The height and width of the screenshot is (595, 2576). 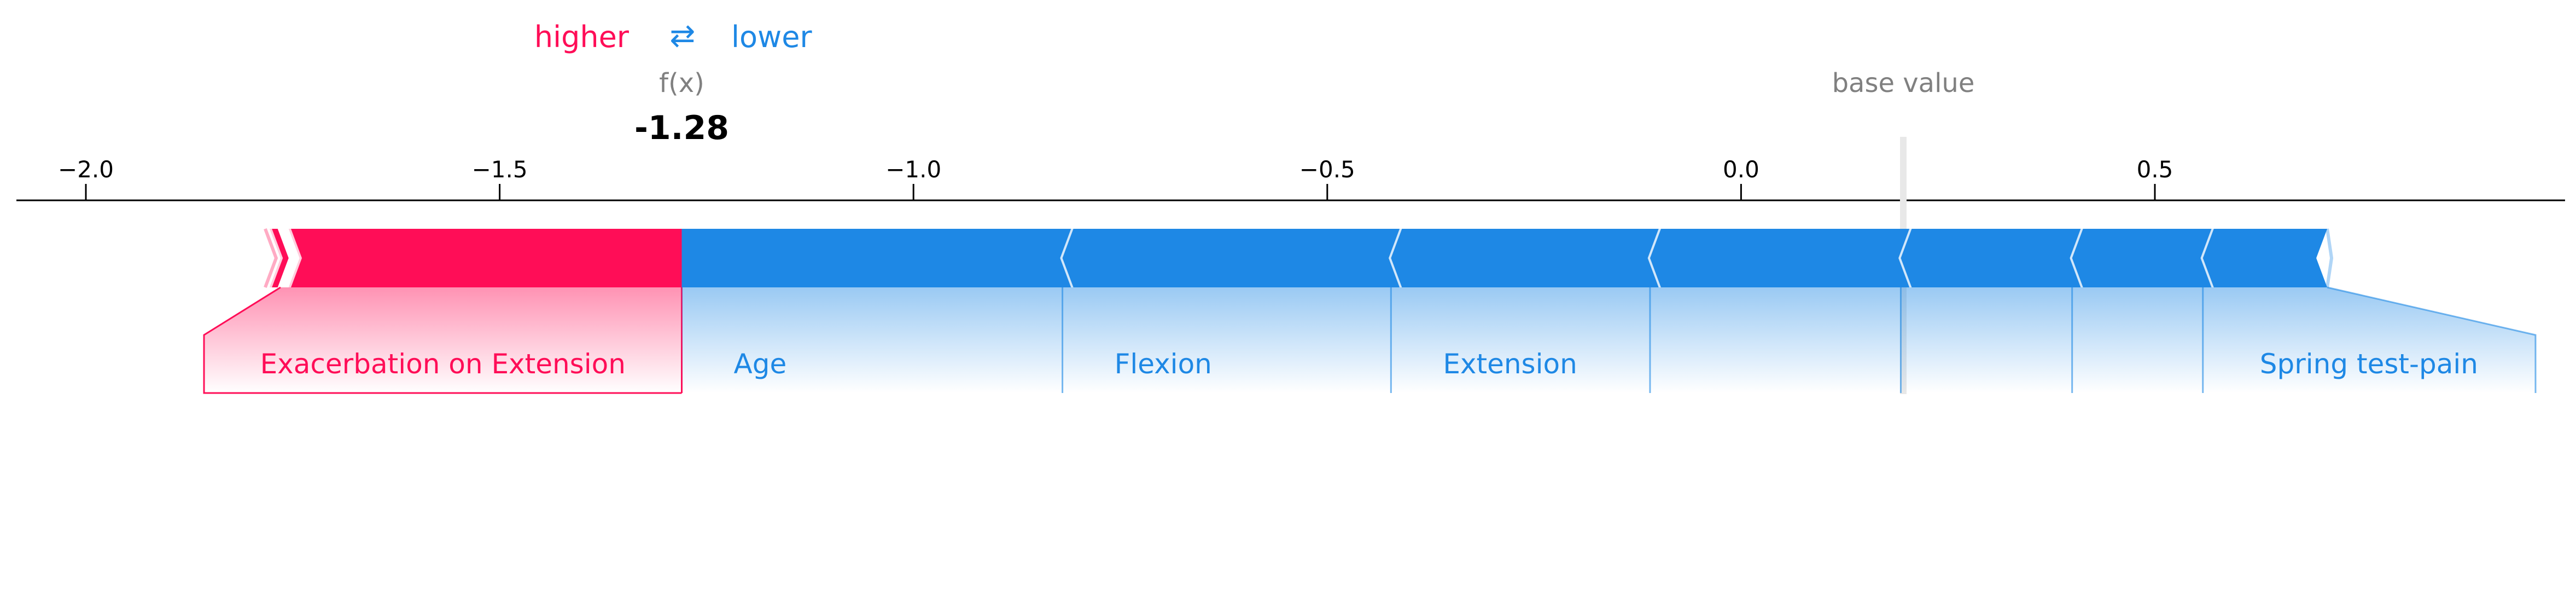 I want to click on legend-lower: lower, so click(x=771, y=37).